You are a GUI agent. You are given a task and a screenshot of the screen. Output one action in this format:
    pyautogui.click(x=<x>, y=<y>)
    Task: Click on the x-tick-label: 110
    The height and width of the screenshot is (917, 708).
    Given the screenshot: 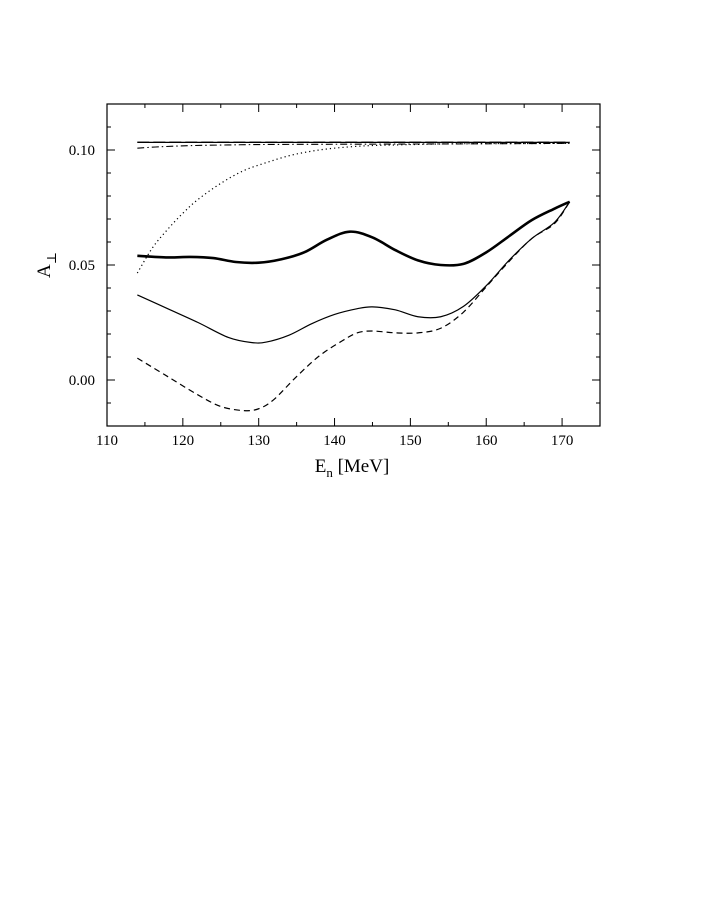 What is the action you would take?
    pyautogui.click(x=107, y=441)
    